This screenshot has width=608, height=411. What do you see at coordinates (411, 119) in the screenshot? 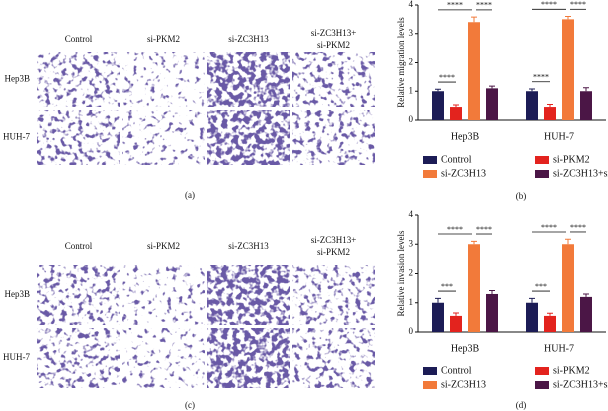
I see `y-tick-label: 0` at bounding box center [411, 119].